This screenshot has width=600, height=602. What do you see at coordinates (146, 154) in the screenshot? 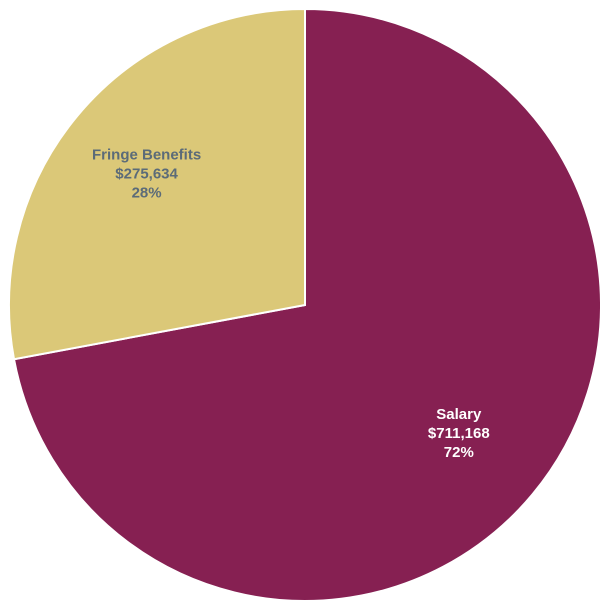
I see `slice-name-label: Fringe Benefits` at bounding box center [146, 154].